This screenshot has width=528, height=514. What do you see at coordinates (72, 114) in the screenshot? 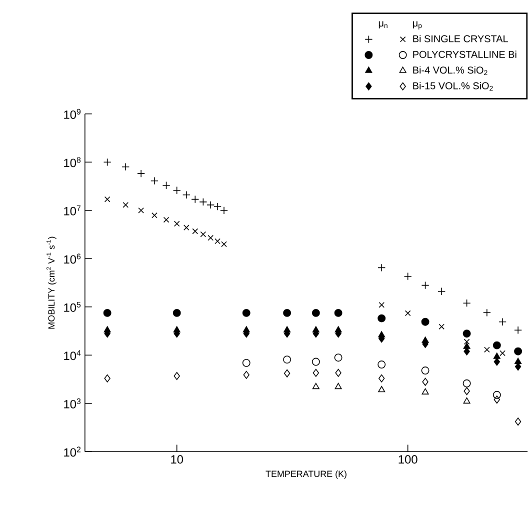
I see `y-tick-label: 10$^{9}$` at bounding box center [72, 114].